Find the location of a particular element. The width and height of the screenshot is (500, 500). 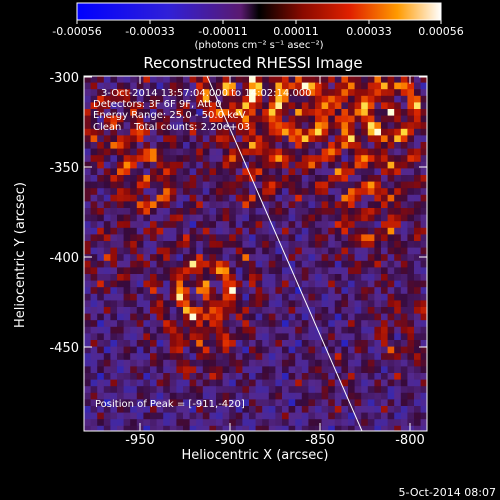

y-tick-label: -400 is located at coordinates (64, 258).